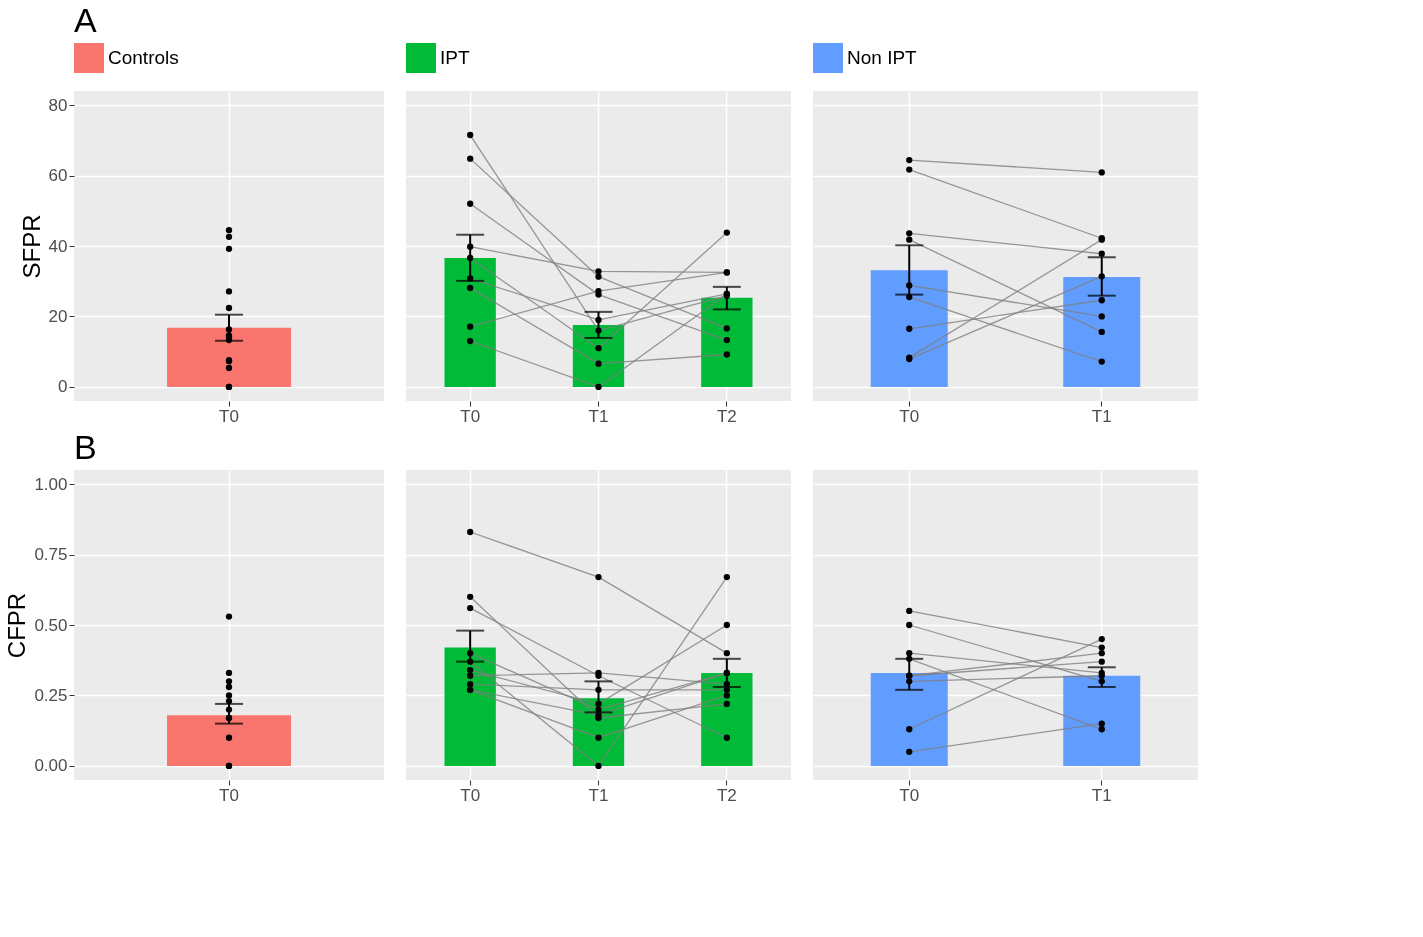 Image resolution: width=1423 pixels, height=937 pixels. I want to click on y-tick-label: 60, so click(58, 176).